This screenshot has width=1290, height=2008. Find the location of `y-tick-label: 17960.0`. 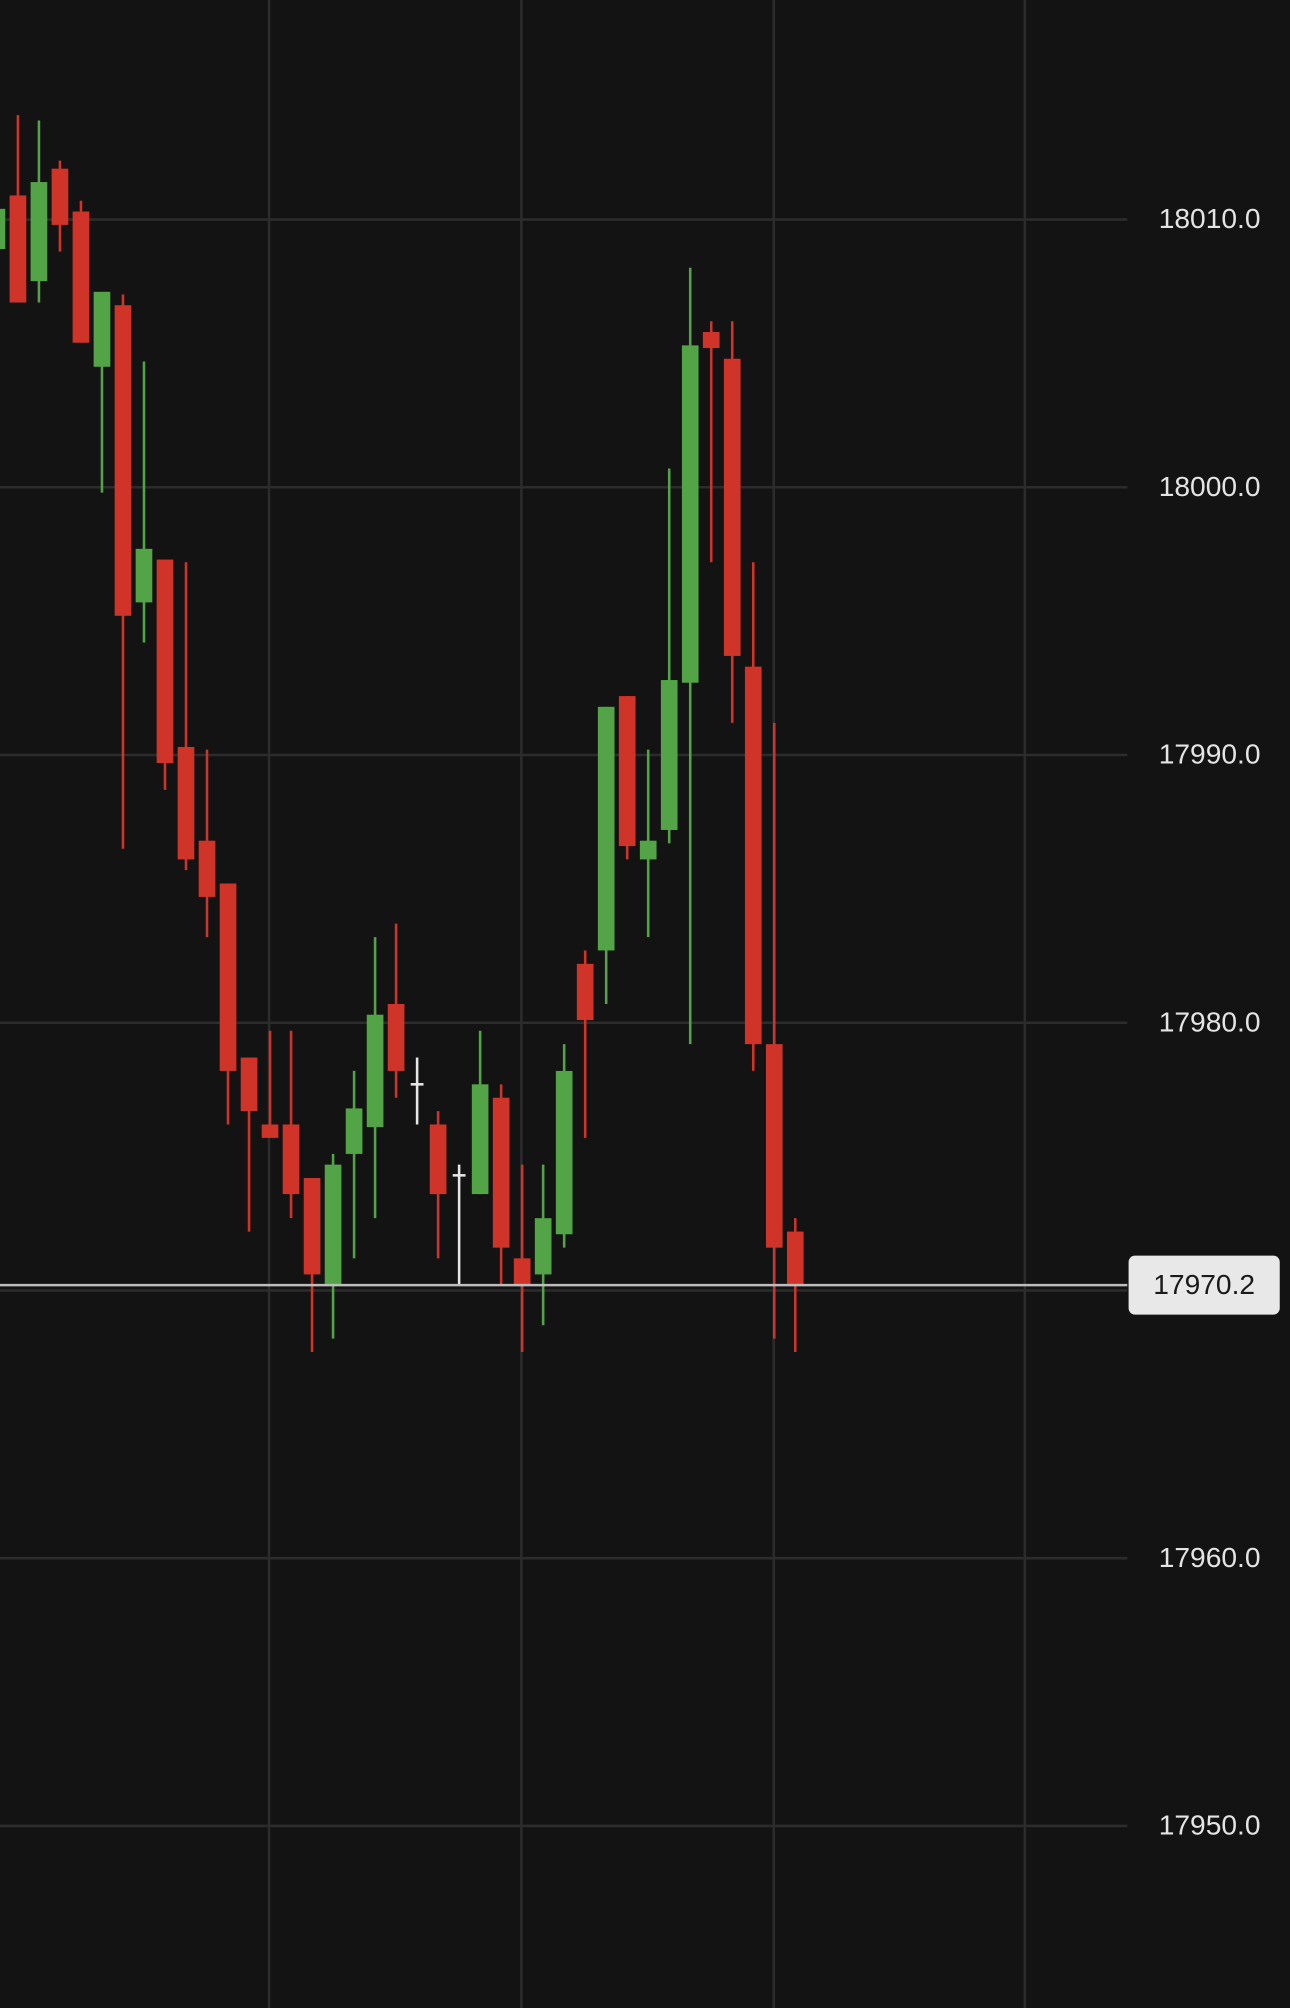

y-tick-label: 17960.0 is located at coordinates (1210, 1557).